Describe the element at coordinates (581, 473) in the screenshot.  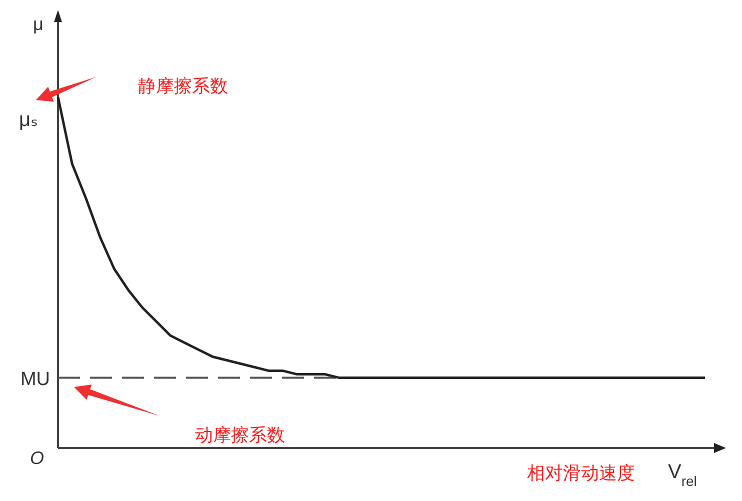
I see `text: 相对滑动速度` at that location.